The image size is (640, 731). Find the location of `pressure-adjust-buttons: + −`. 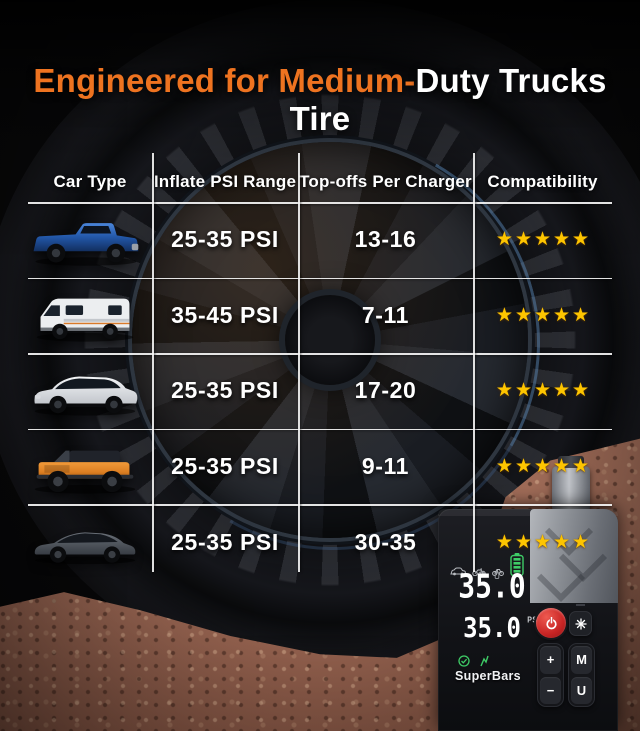

pressure-adjust-buttons: + − is located at coordinates (550, 675).